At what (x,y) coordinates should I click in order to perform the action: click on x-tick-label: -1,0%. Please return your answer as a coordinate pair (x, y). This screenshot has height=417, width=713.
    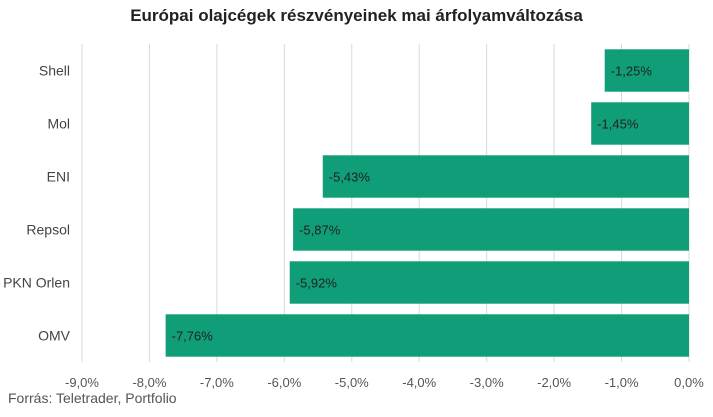
    Looking at the image, I should click on (622, 382).